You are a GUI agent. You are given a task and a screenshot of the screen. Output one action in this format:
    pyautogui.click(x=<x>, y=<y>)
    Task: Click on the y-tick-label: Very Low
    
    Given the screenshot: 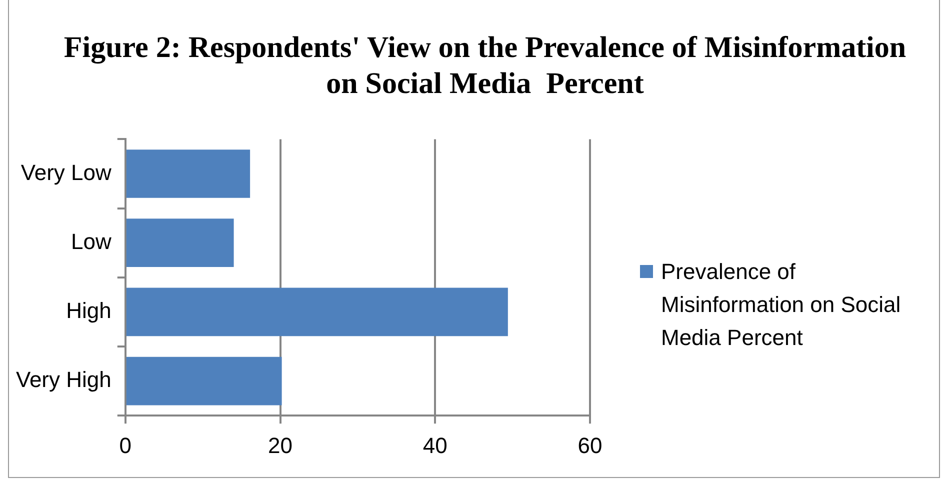 What is the action you would take?
    pyautogui.click(x=66, y=172)
    